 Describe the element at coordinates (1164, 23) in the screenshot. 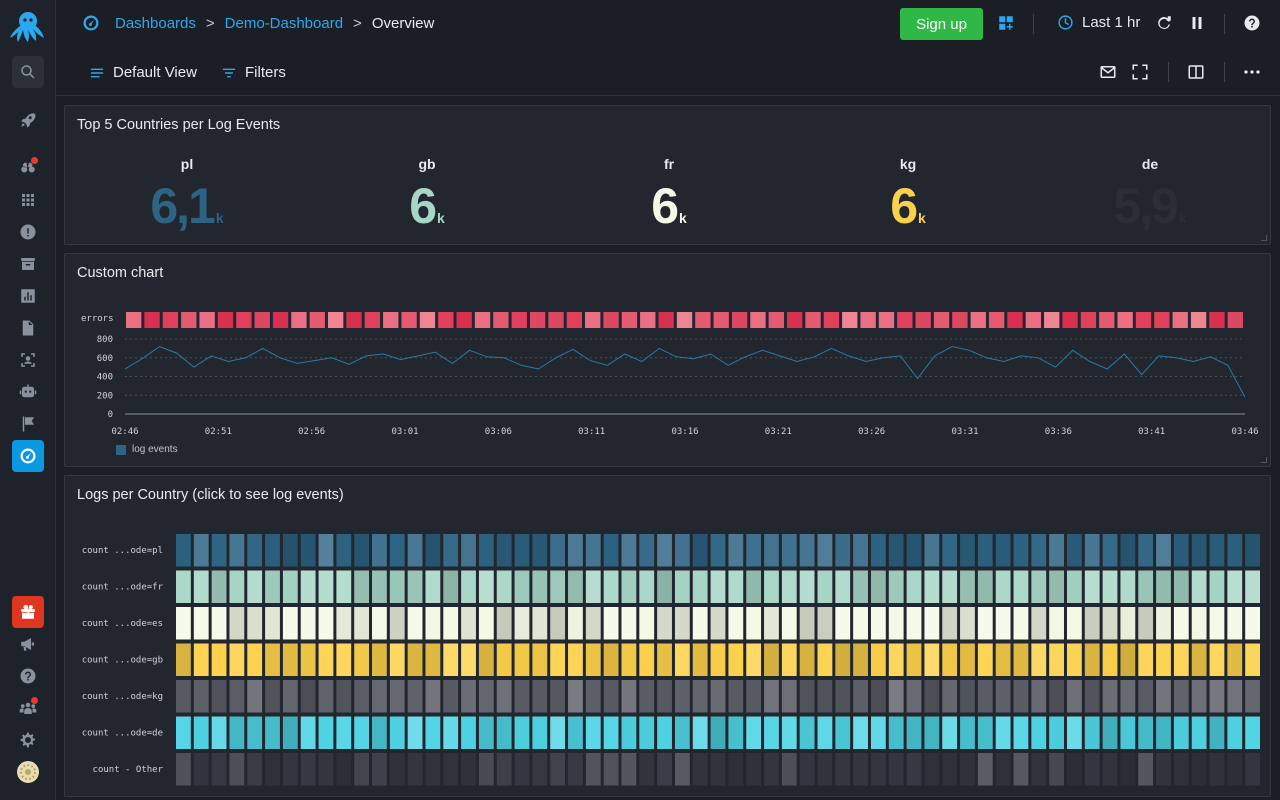

I see `refresh-icon` at that location.